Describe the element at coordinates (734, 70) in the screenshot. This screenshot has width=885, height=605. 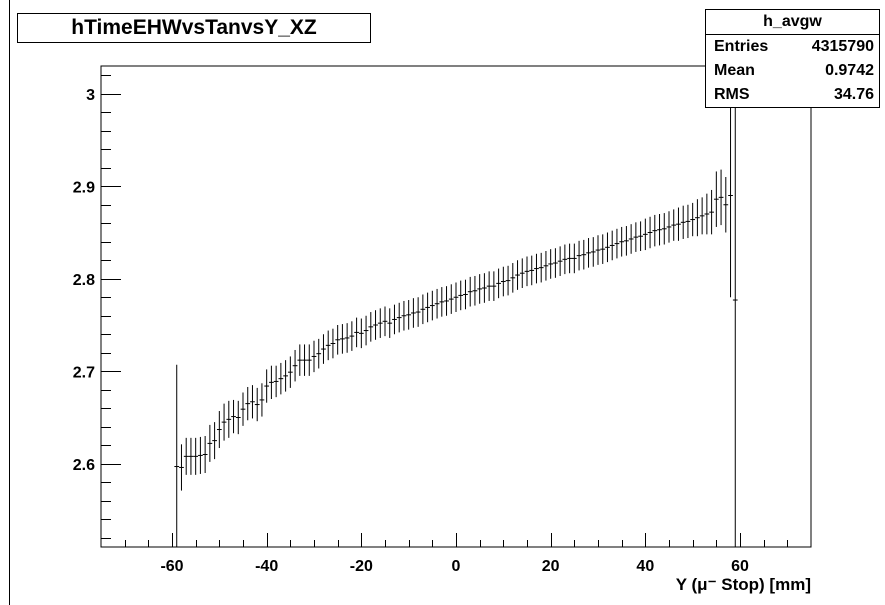
I see `stats-label: Mean` at that location.